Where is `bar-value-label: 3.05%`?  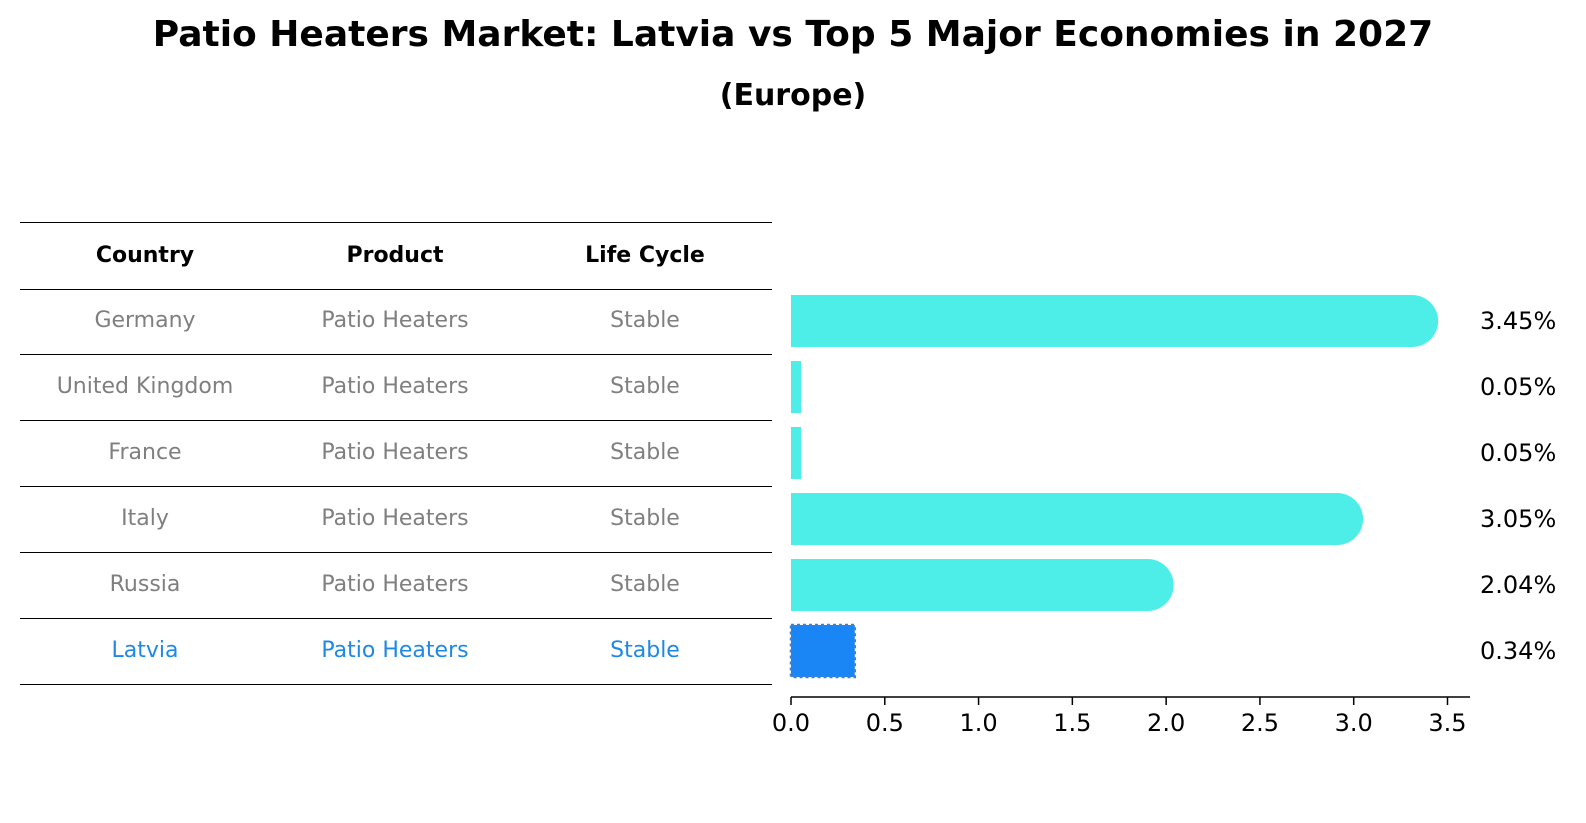
bar-value-label: 3.05% is located at coordinates (1518, 519).